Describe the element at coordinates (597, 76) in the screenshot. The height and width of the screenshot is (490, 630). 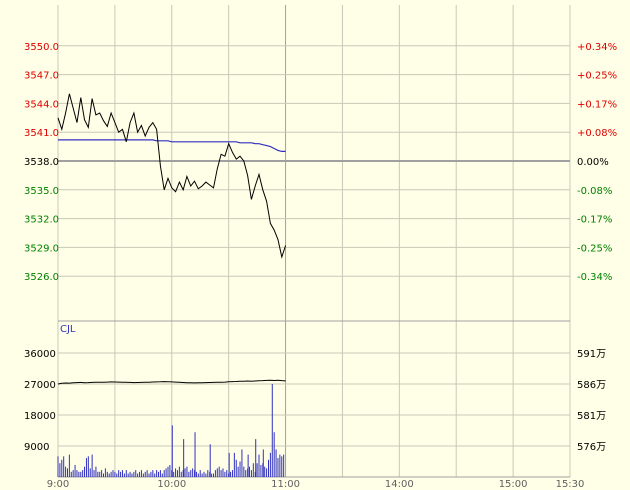
I see `percent-tick-label: +0.25%` at that location.